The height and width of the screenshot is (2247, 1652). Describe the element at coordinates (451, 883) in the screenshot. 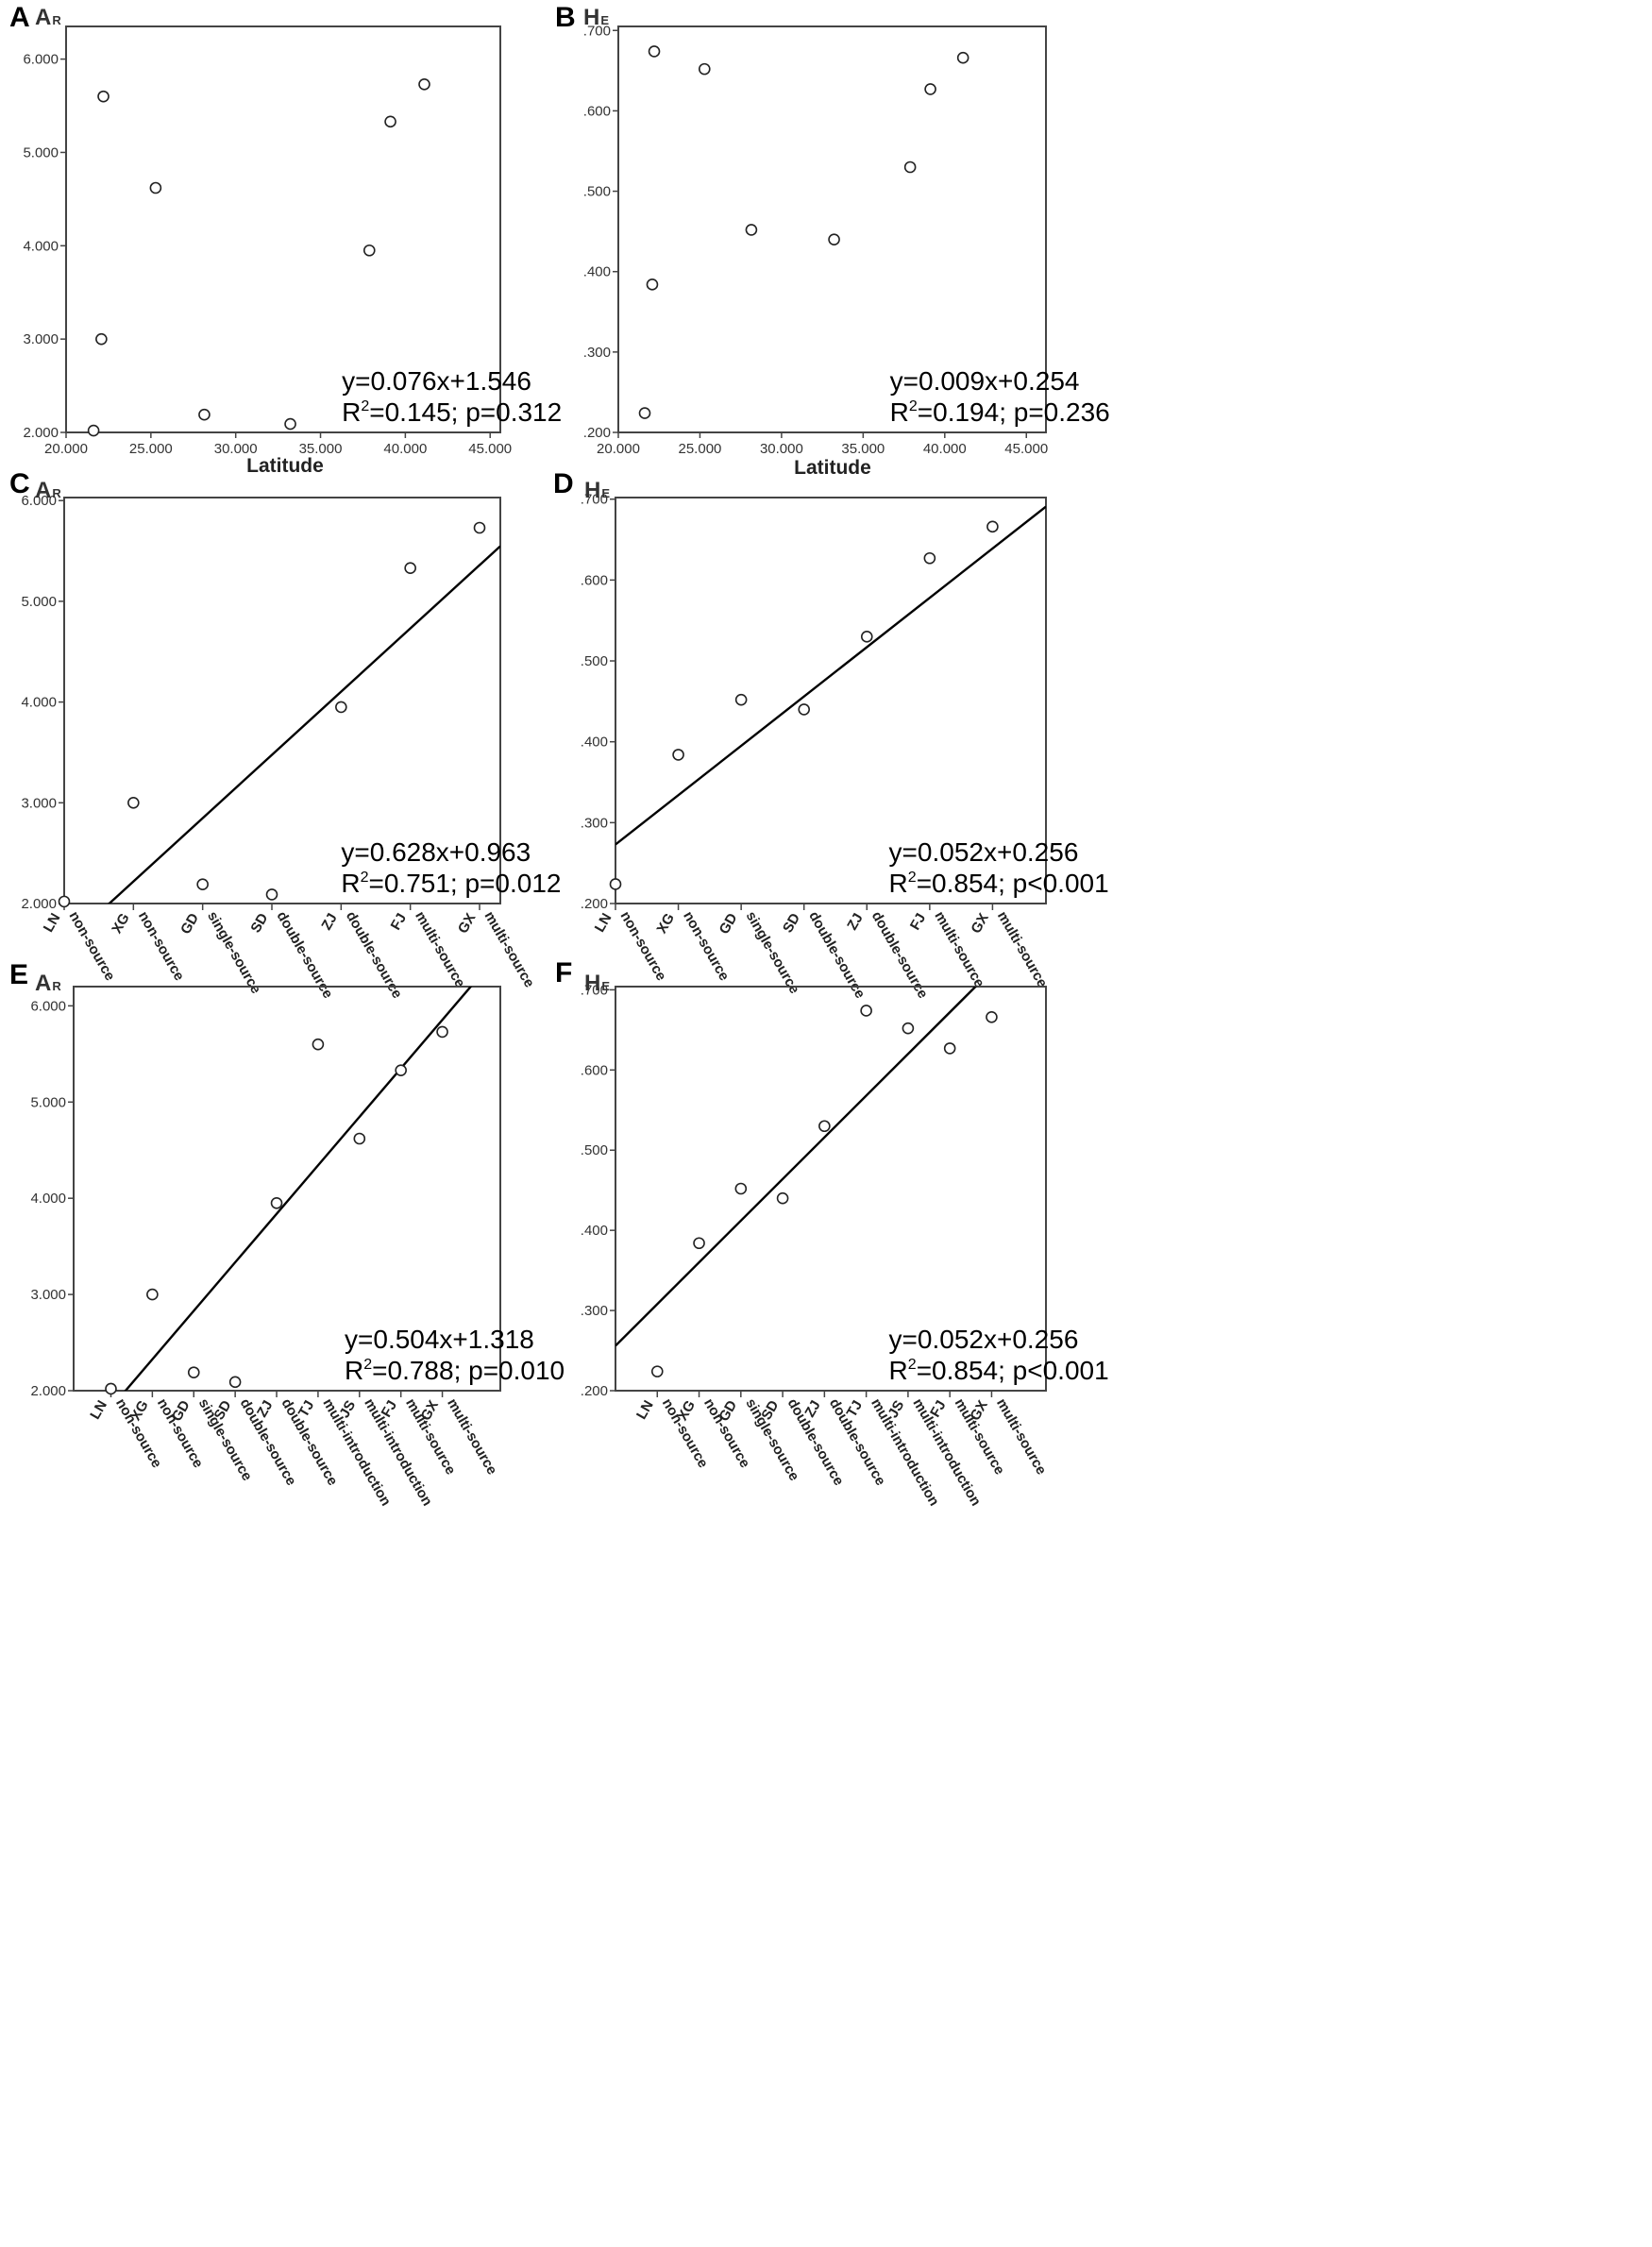

I see `regression-stats: R2=0.751; p=0.012` at that location.